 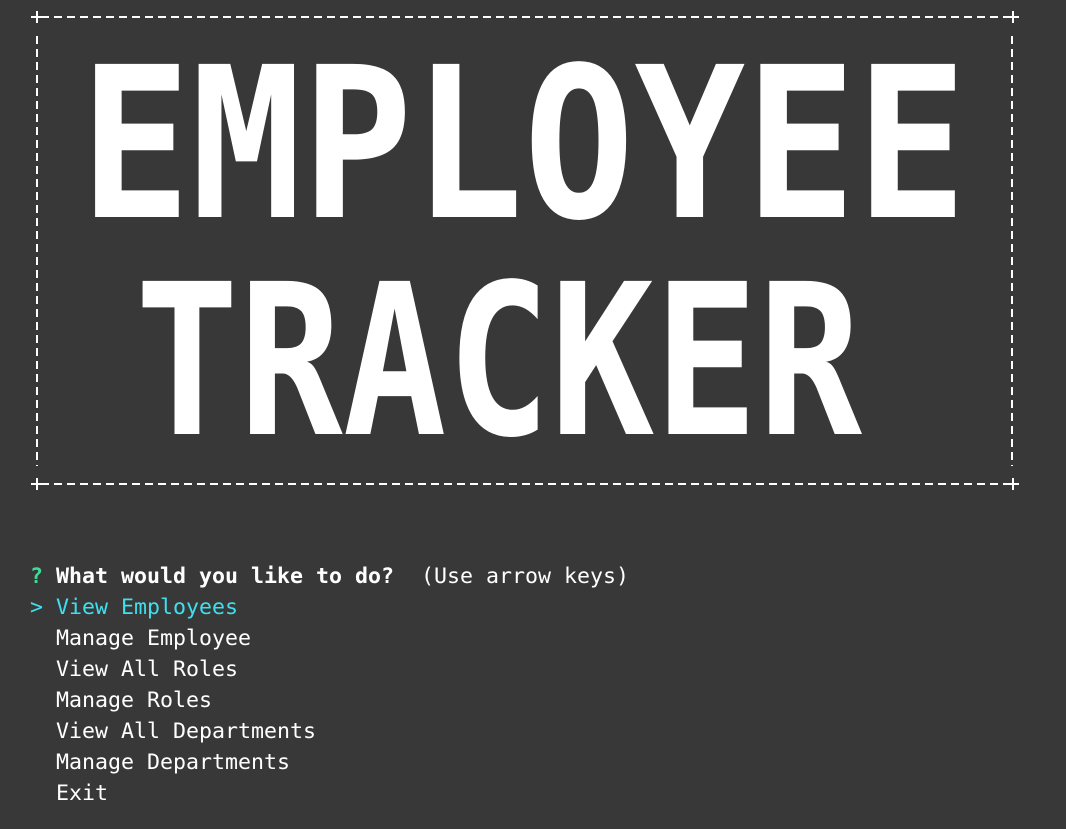 What do you see at coordinates (147, 607) in the screenshot?
I see `menu-item: View Employees` at bounding box center [147, 607].